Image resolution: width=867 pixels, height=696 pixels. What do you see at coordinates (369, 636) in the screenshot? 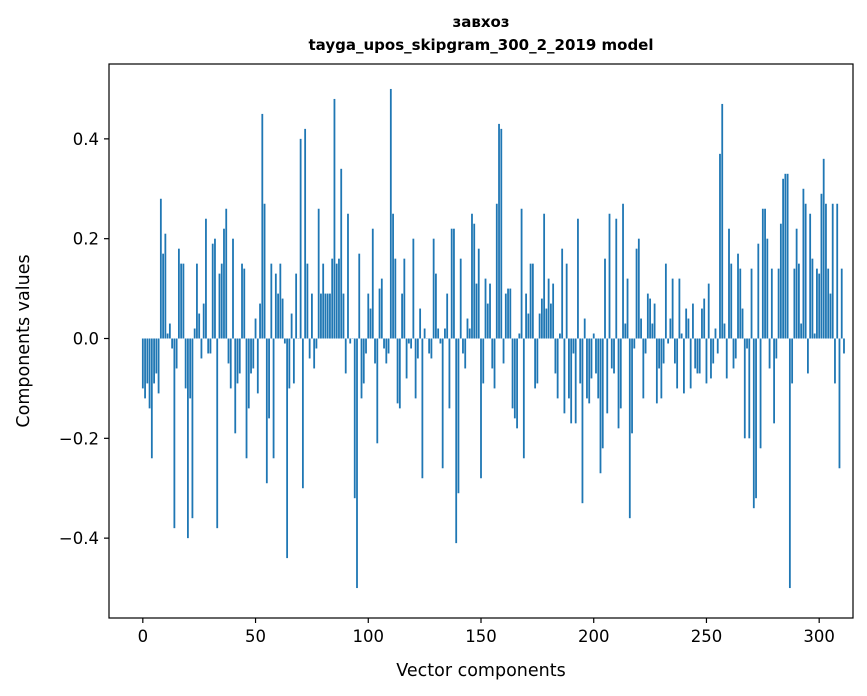
I see `x-tick-label: 100` at bounding box center [369, 636].